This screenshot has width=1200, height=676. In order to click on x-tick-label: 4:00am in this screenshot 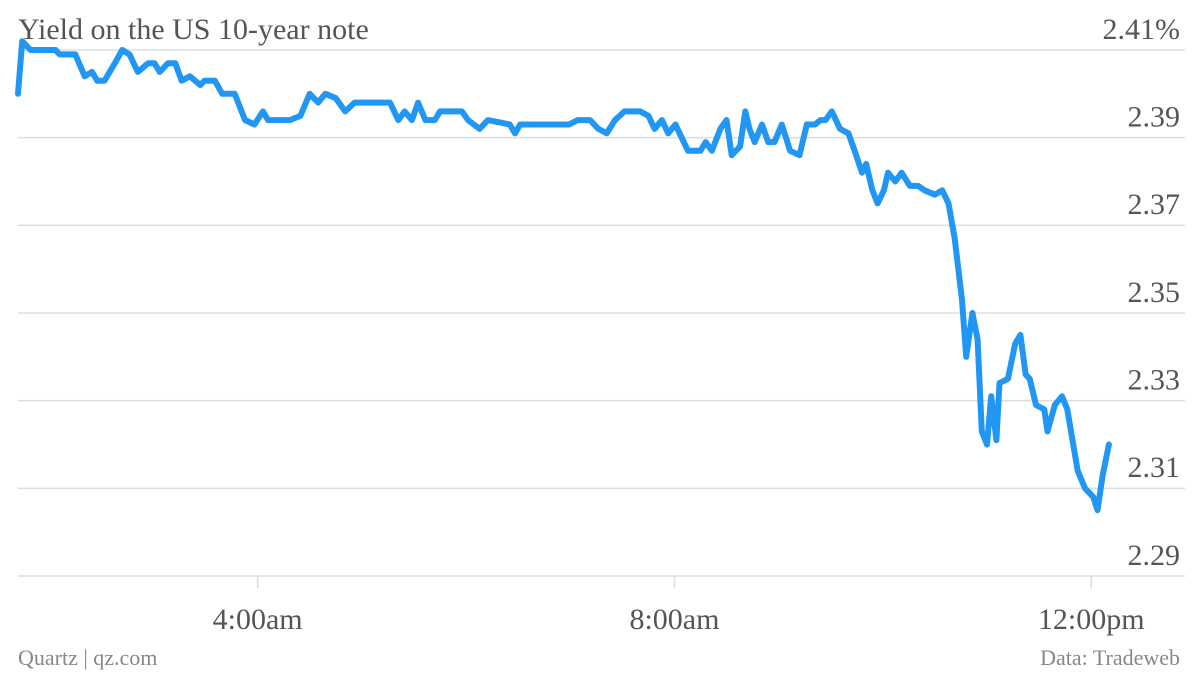, I will do `click(258, 619)`.